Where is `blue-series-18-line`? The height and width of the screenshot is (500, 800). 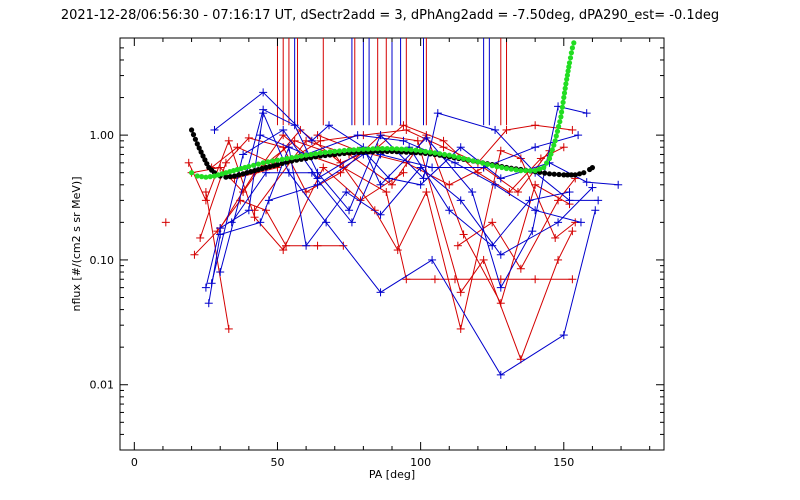
blue-series-18-line is located at coordinates (419, 196).